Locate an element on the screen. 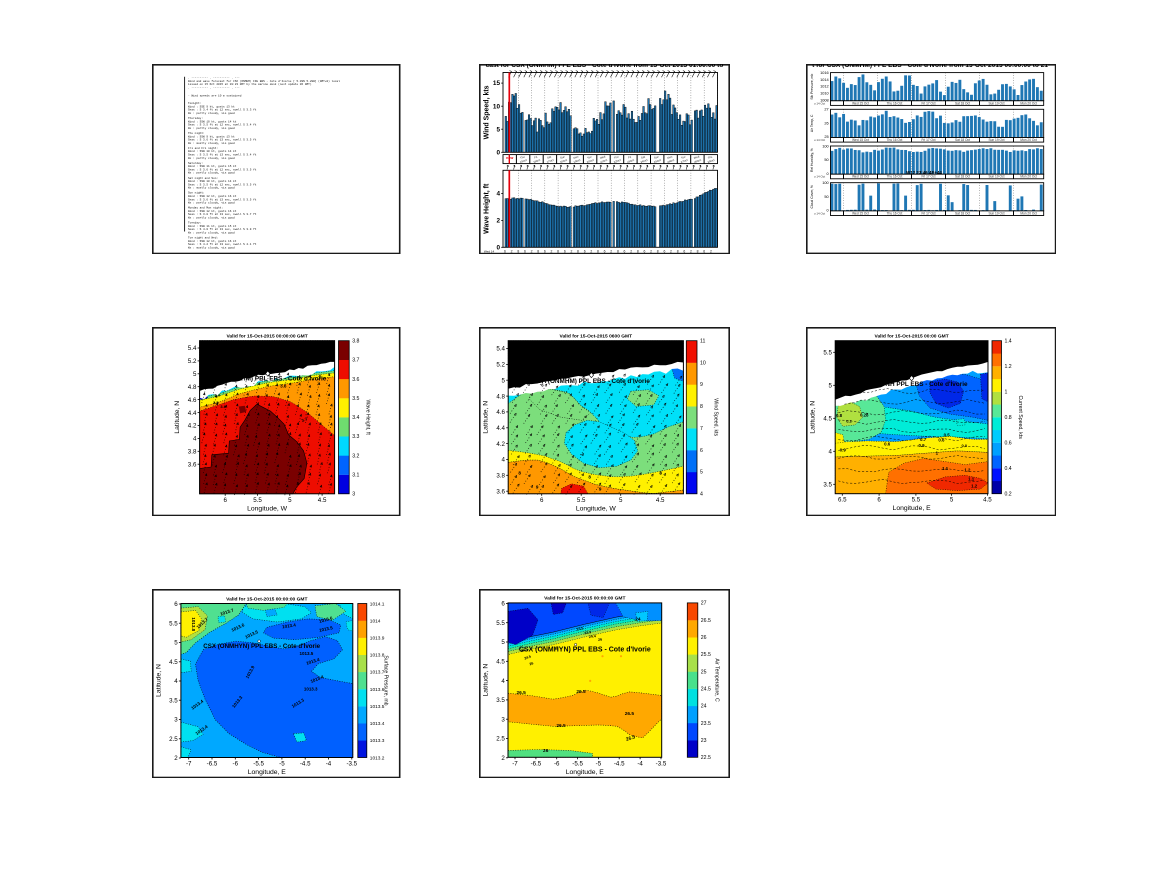  svg-text: Longitude, W is located at coordinates (267, 508).